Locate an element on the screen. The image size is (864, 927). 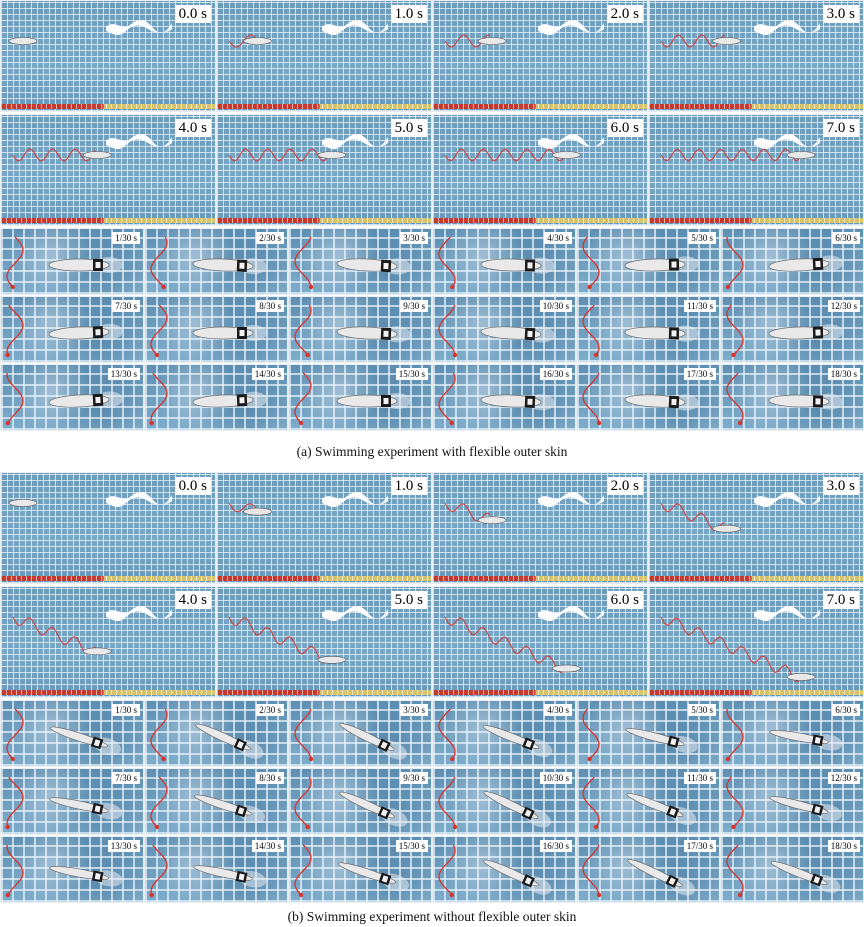
subframe-time-label: 2/30 s is located at coordinates (270, 710).